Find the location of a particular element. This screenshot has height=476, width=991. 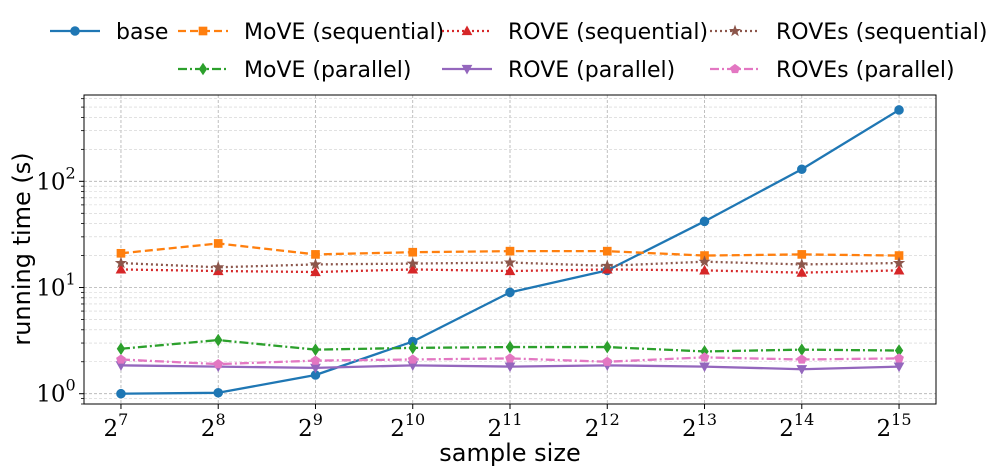

x-tick-label: 214 is located at coordinates (796, 426).